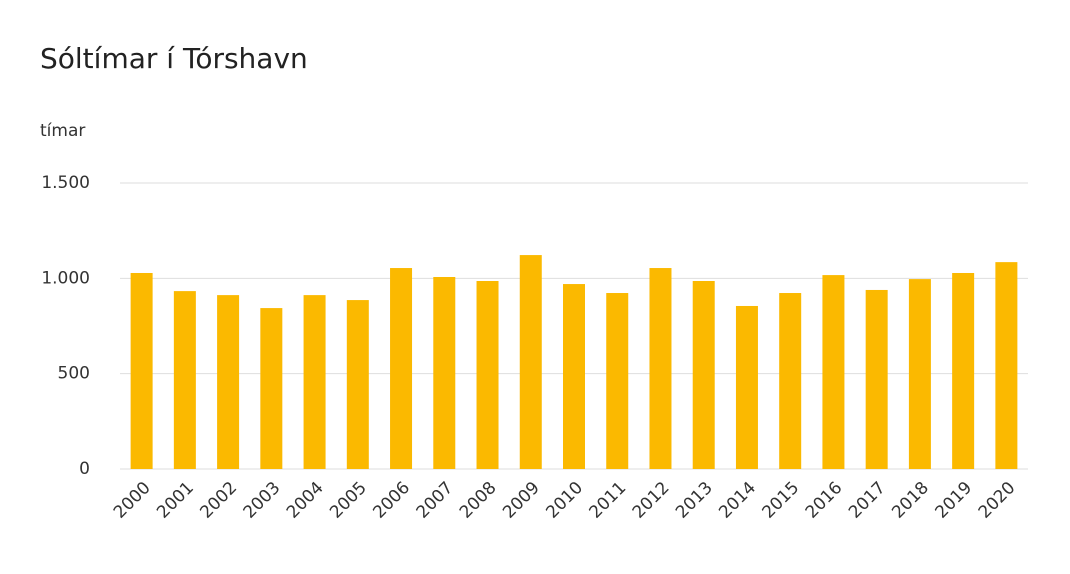 The height and width of the screenshot is (574, 1070). Describe the element at coordinates (521, 500) in the screenshot. I see `x-tick-label: 2009` at that location.